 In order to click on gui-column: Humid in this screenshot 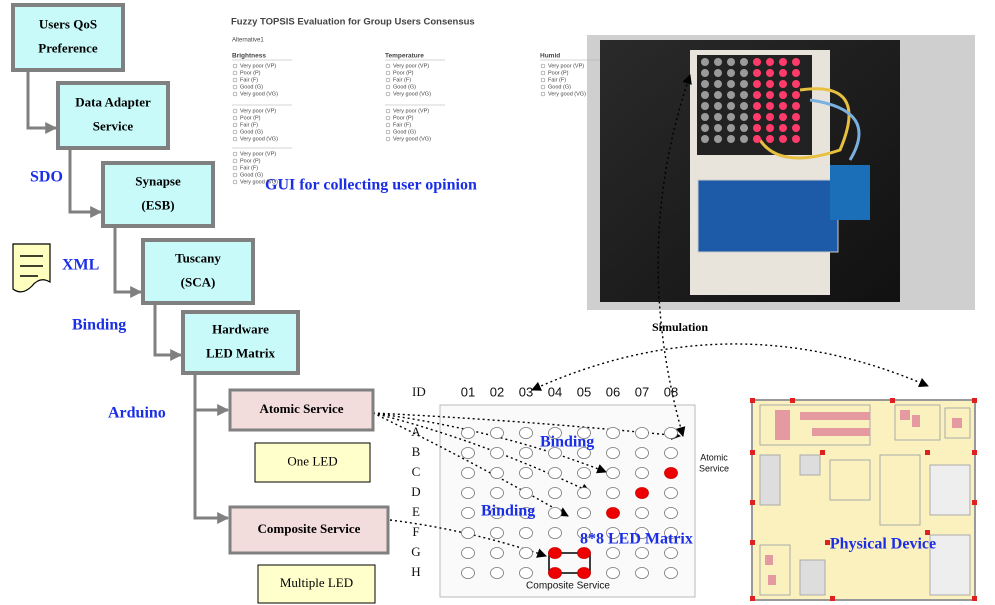, I will do `click(550, 56)`.